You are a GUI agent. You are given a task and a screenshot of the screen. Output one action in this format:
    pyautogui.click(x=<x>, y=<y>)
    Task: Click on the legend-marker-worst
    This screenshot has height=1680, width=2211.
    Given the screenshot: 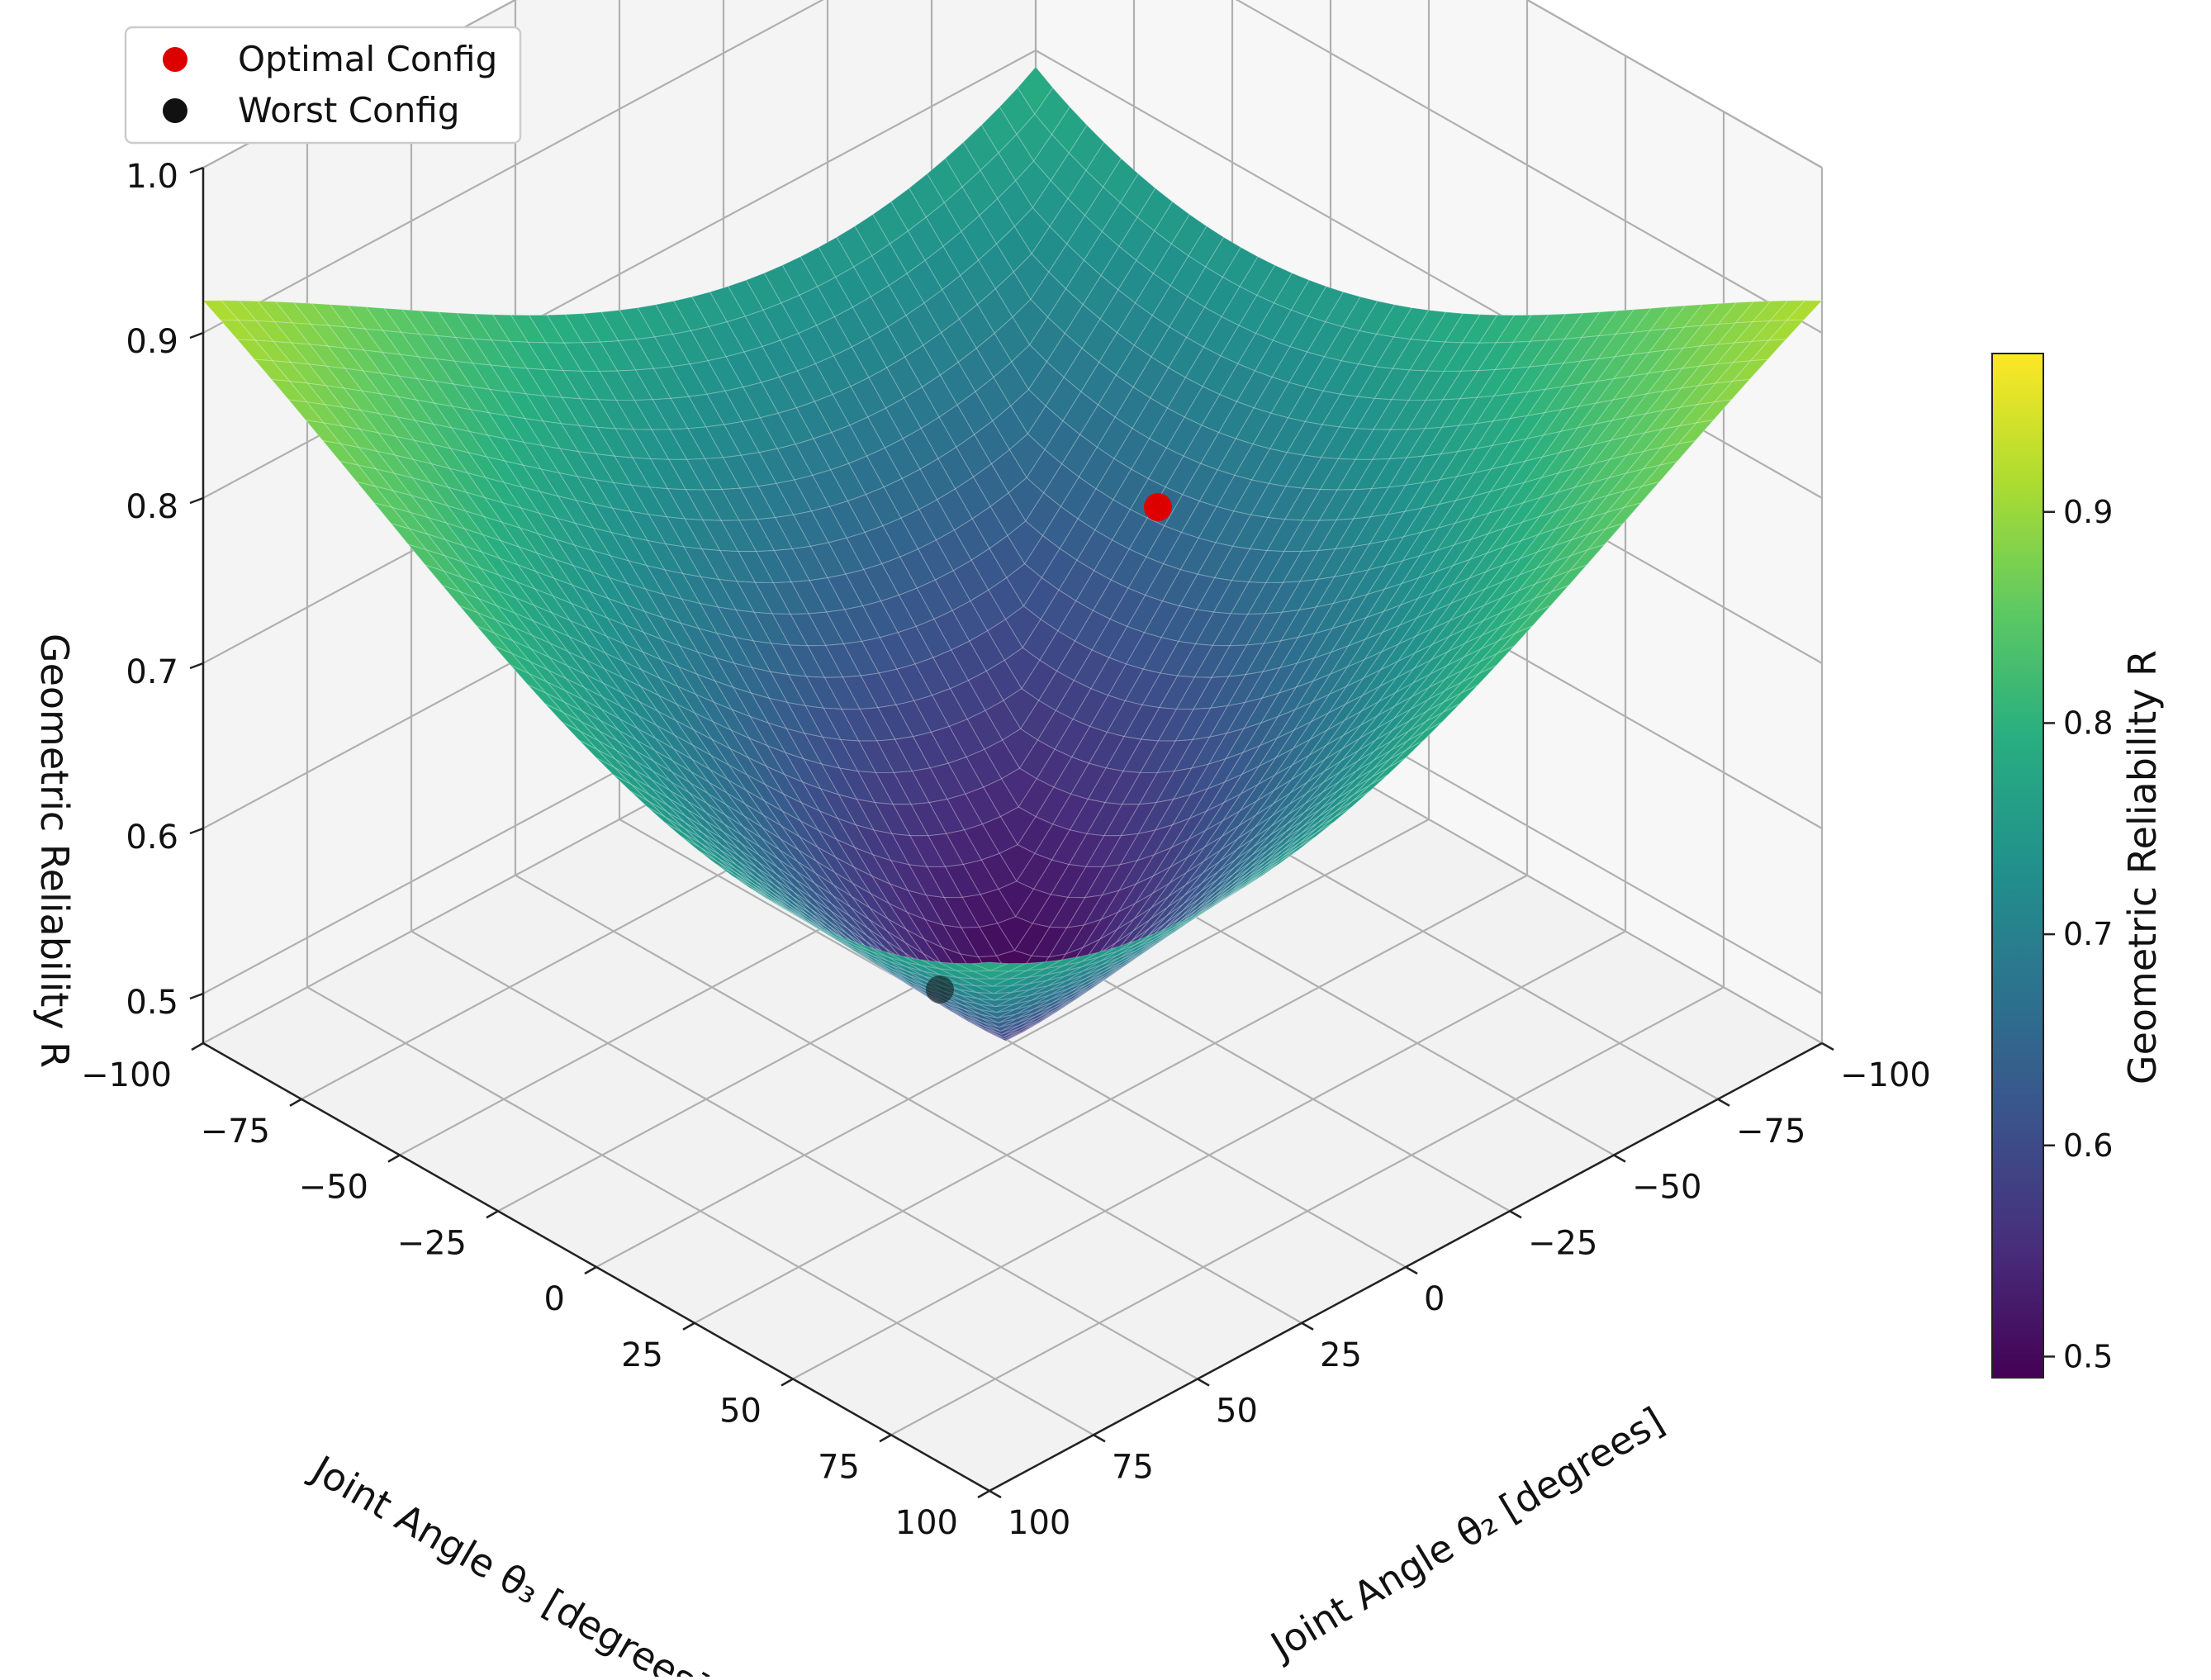 What is the action you would take?
    pyautogui.click(x=175, y=110)
    